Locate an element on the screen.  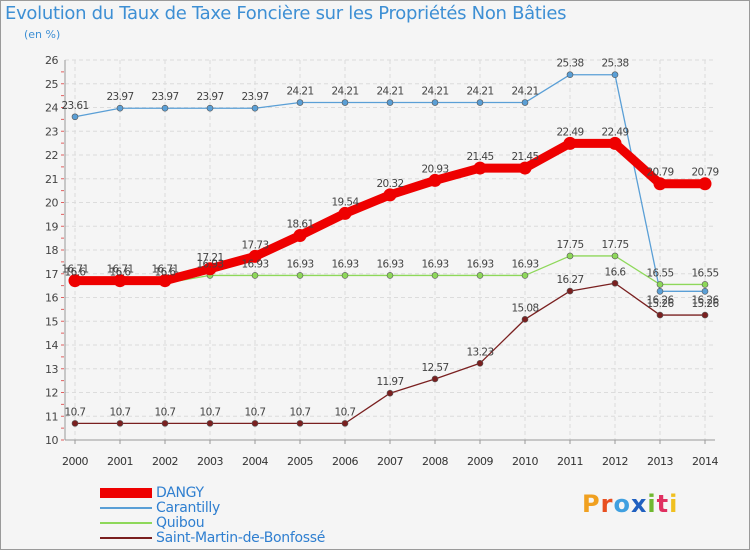
data-label: 20.93 is located at coordinates (434, 169).